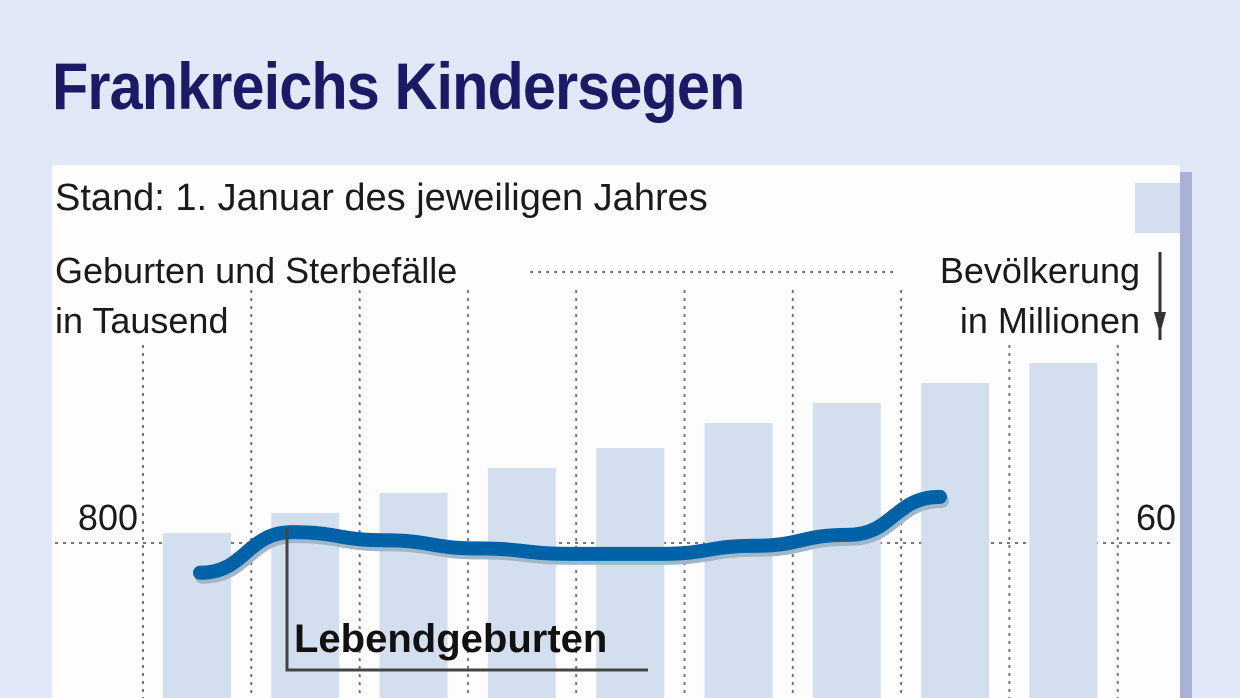  Describe the element at coordinates (1157, 208) in the screenshot. I see `legend-bar-swatch` at that location.